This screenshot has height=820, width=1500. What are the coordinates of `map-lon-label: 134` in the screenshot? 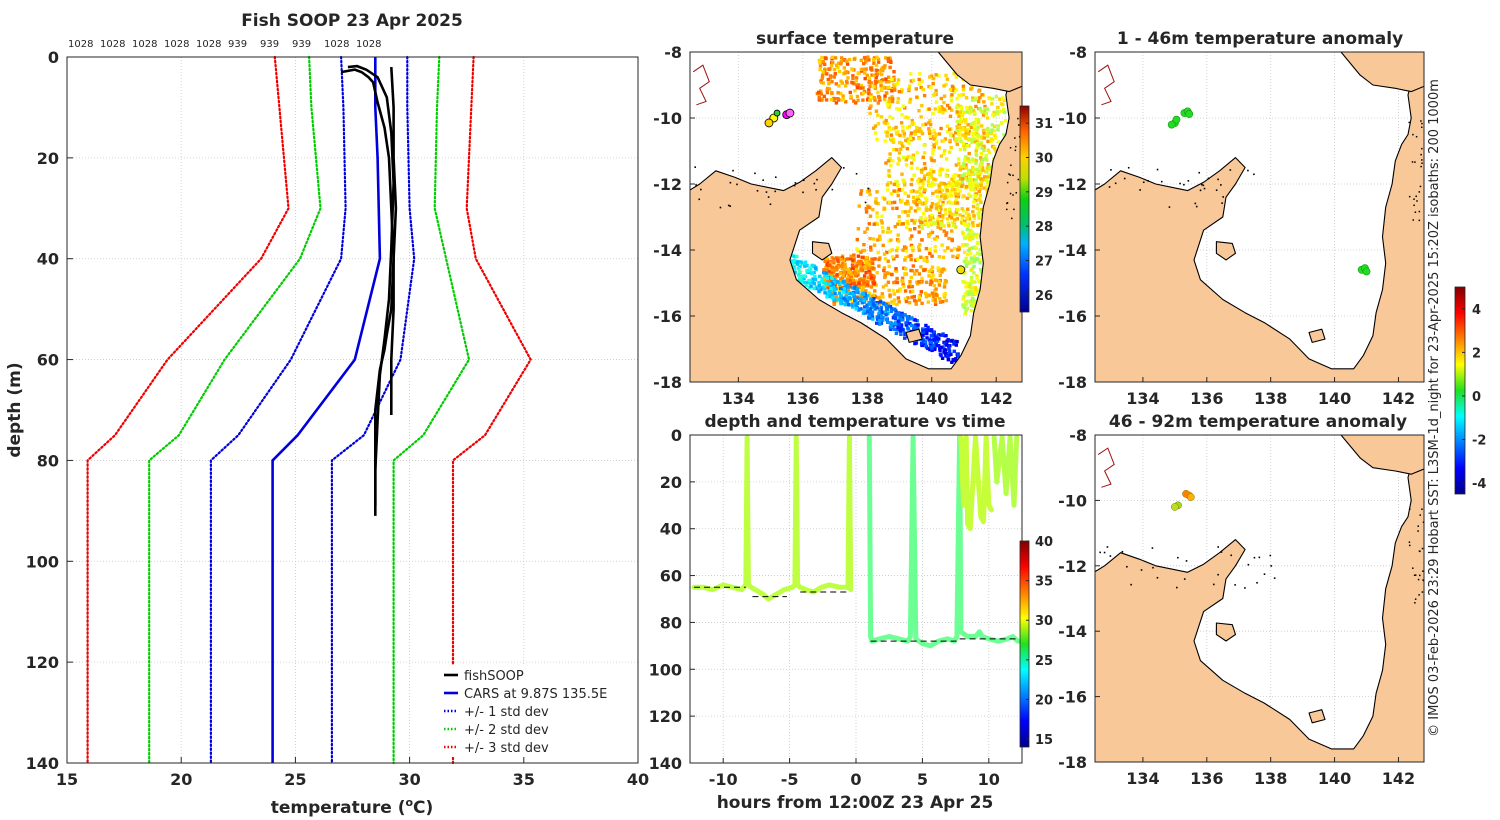 It's located at (1142, 398).